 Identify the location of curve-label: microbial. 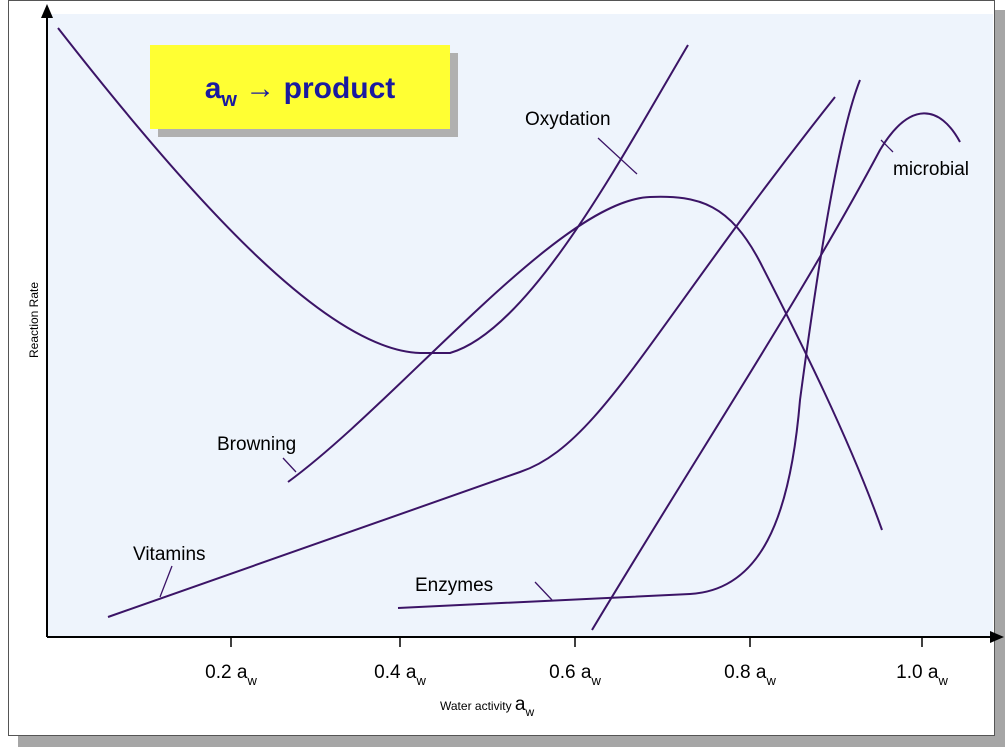
(931, 169).